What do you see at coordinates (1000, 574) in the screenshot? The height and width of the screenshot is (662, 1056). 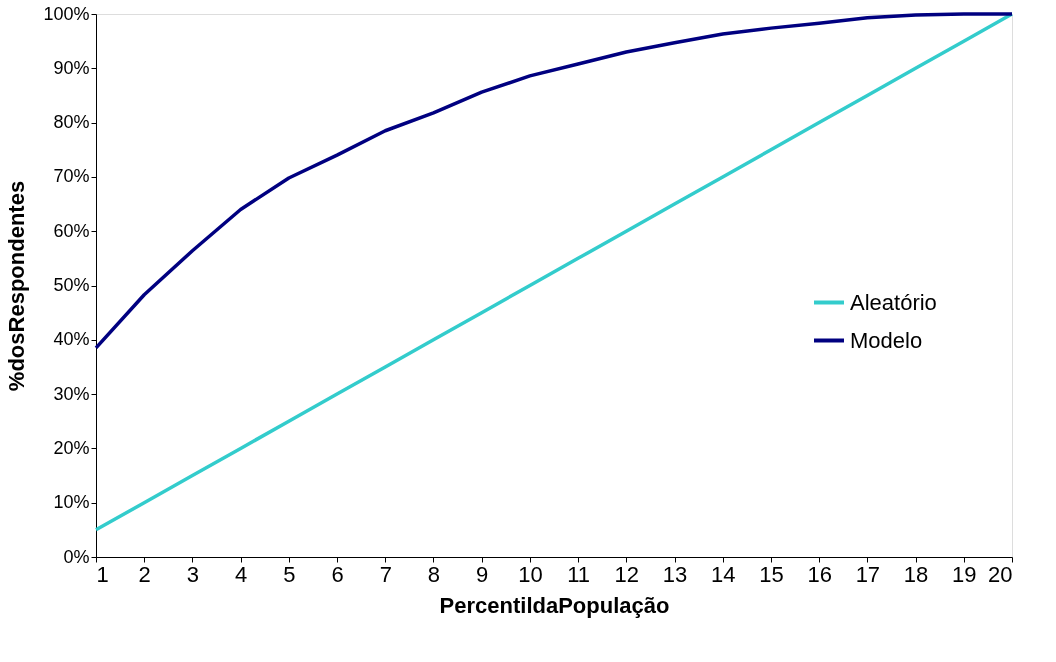 I see `x-tick-label: 20` at bounding box center [1000, 574].